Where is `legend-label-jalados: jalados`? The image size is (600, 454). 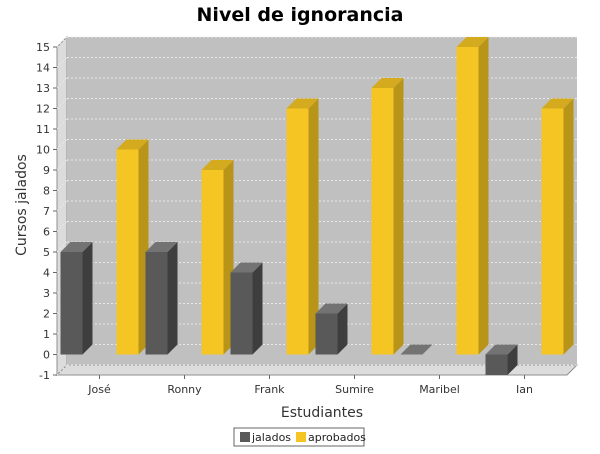 legend-label-jalados: jalados is located at coordinates (271, 437).